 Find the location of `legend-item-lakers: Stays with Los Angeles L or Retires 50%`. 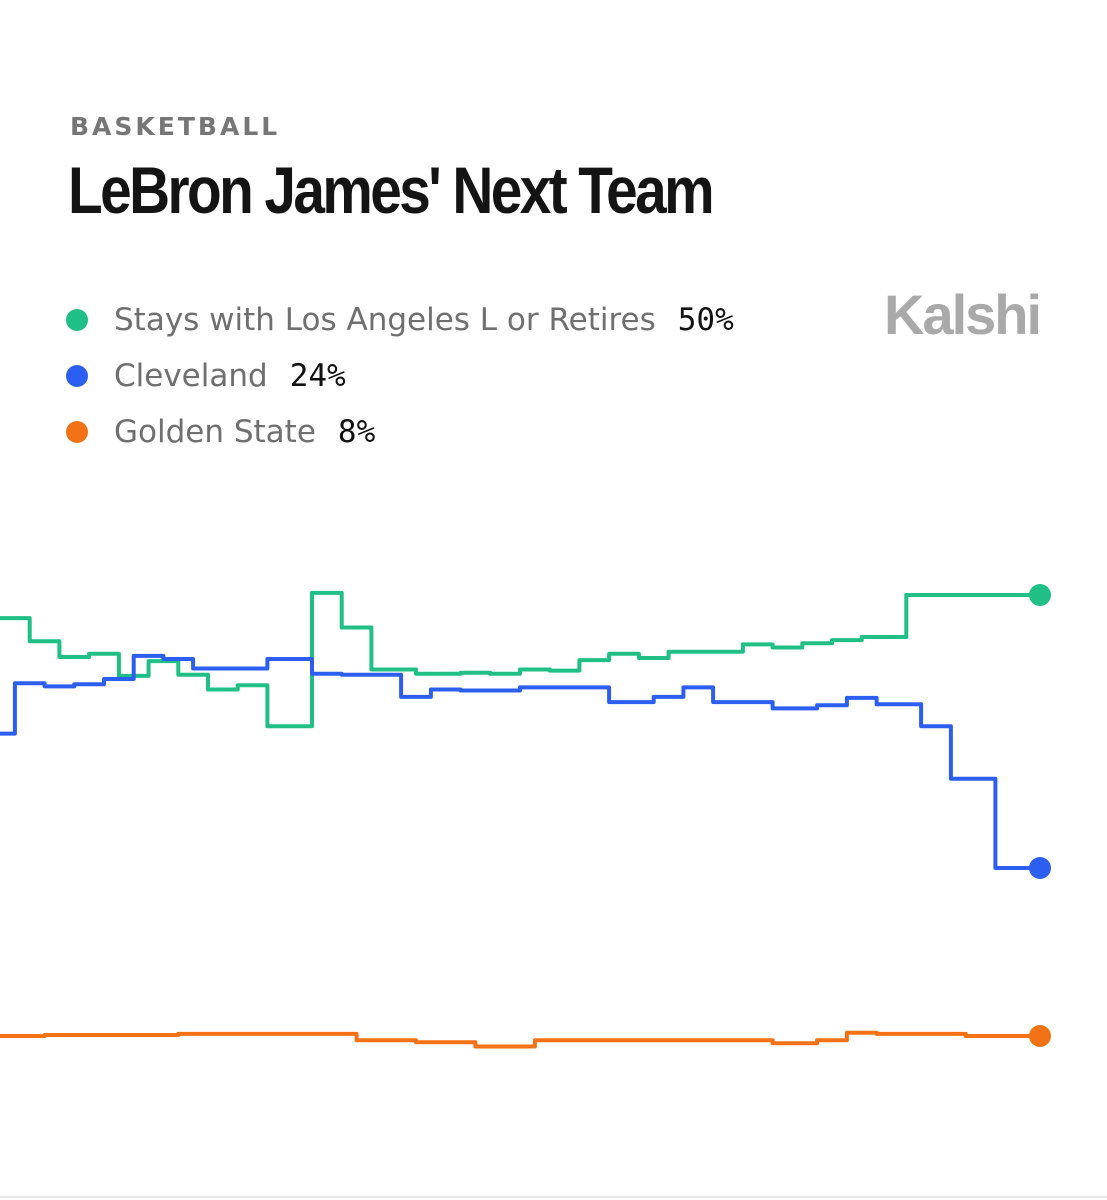

legend-item-lakers: Stays with Los Angeles L or Retires 50% is located at coordinates (400, 320).